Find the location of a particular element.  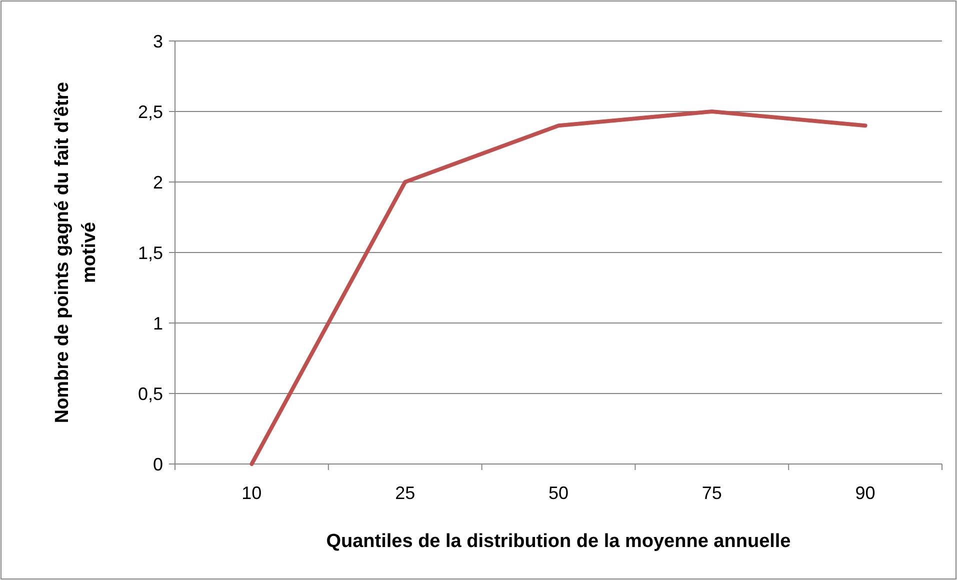

y-tick-label: 3 is located at coordinates (157, 41).